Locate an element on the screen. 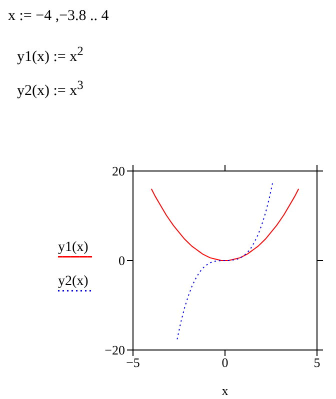 The height and width of the screenshot is (399, 336). text: x := −4 ,−3.8 .. 4 is located at coordinates (58, 16).